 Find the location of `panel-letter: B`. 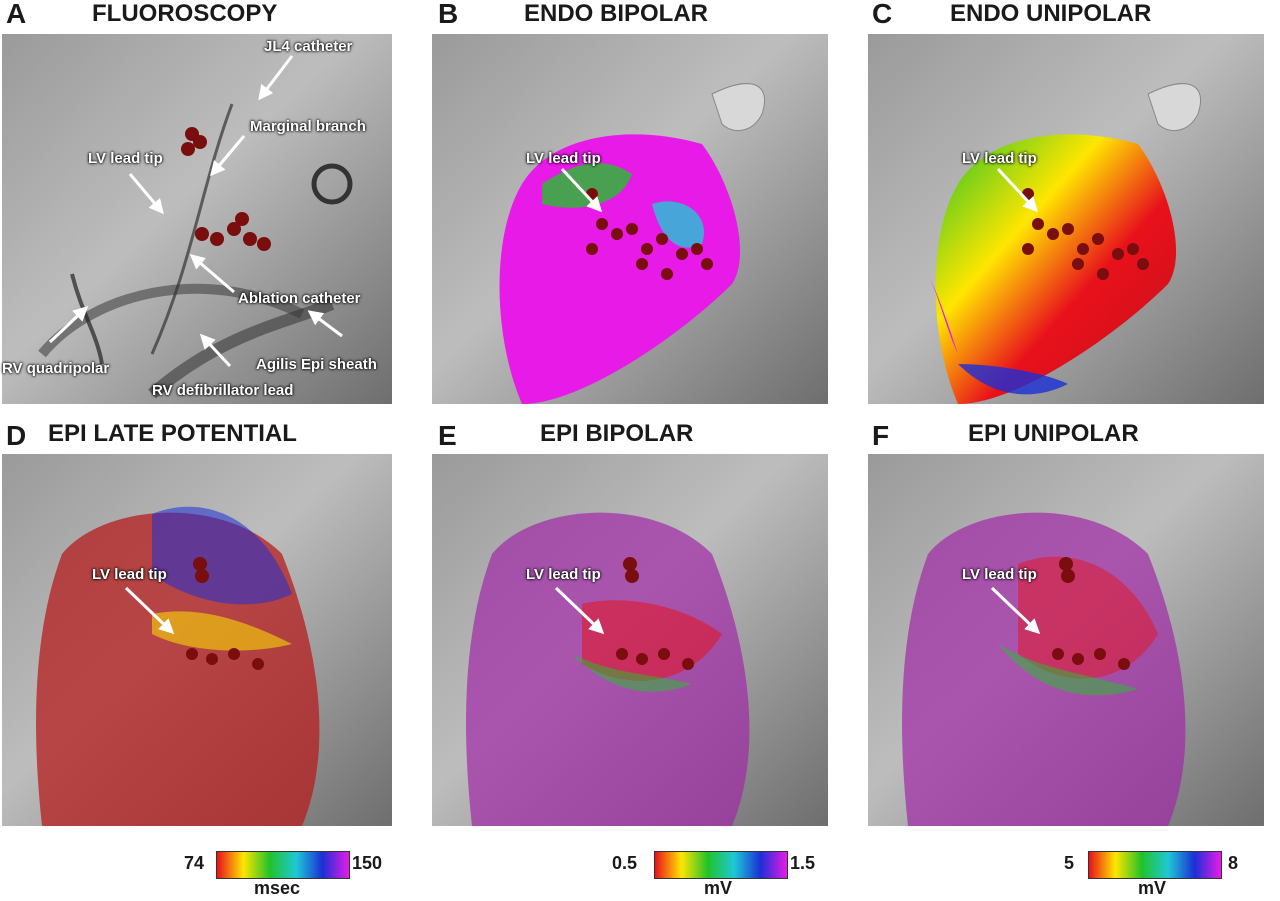

panel-letter: B is located at coordinates (448, 14).